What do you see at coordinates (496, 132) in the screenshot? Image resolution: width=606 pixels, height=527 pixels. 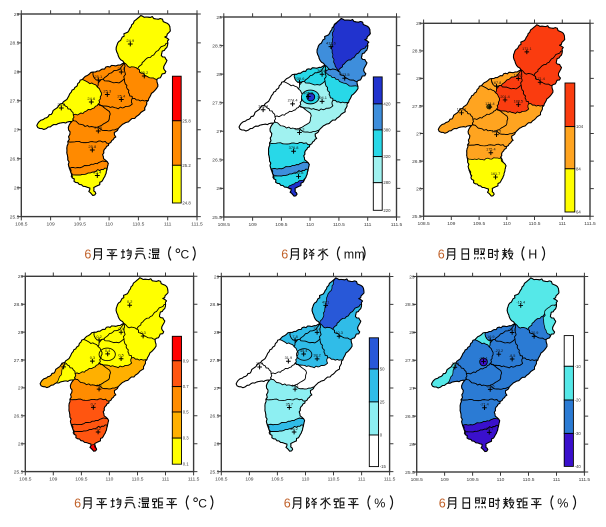 I see `svg-text: 186.5` at bounding box center [496, 132].